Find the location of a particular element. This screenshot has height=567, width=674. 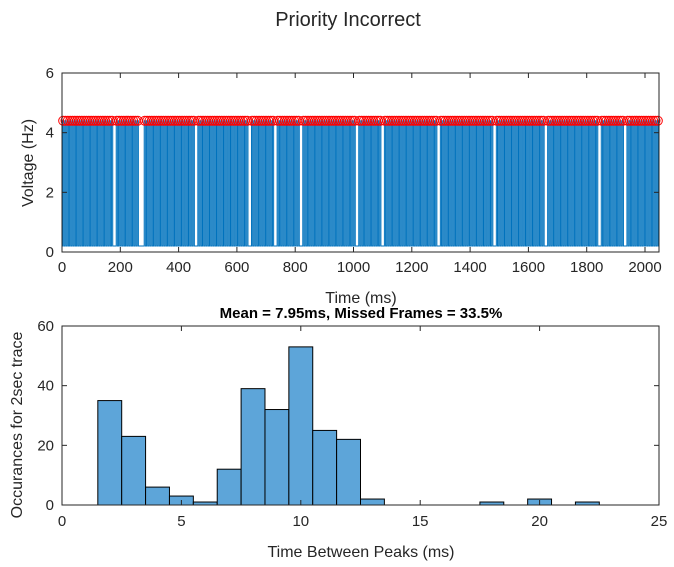

histogram-x-axis-label: Time Between Peaks (ms) is located at coordinates (360, 552).